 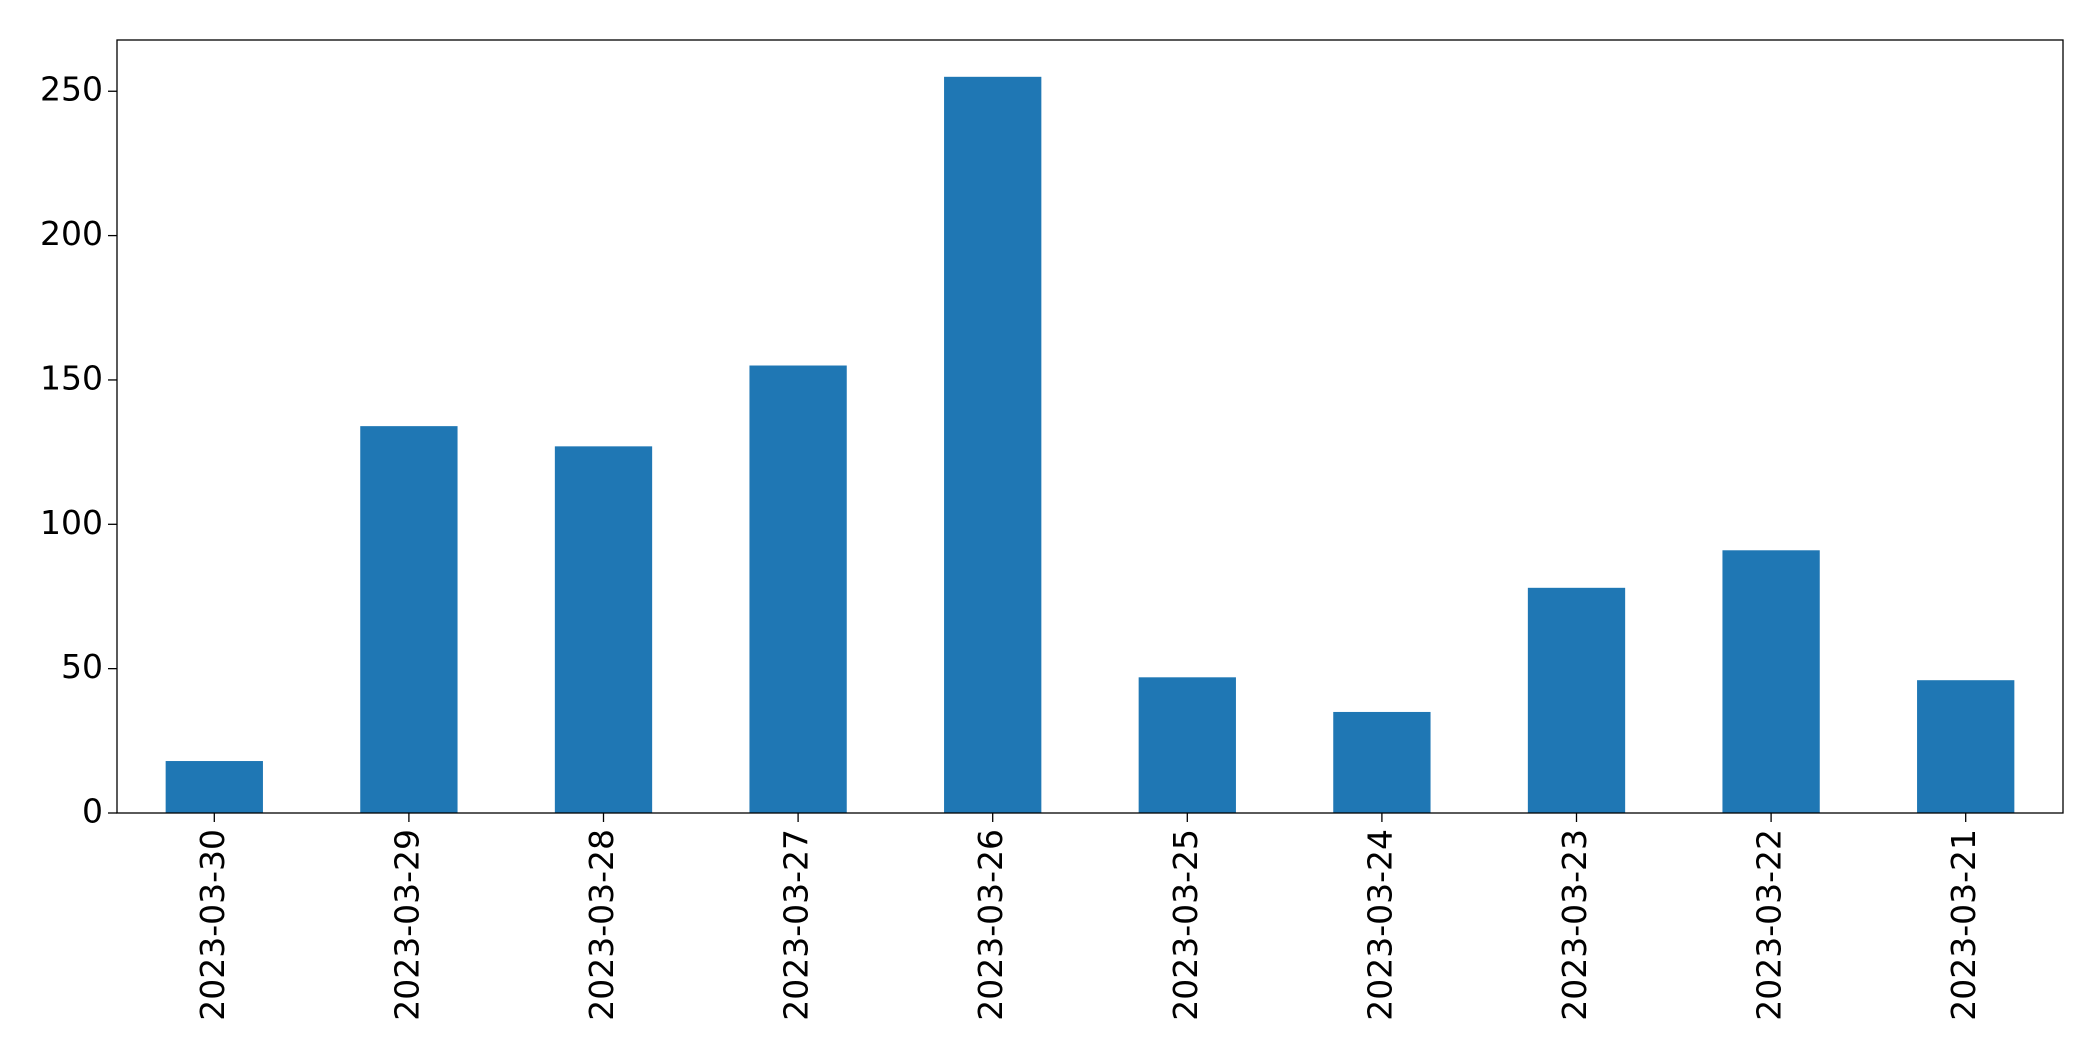 What do you see at coordinates (1185, 925) in the screenshot?
I see `x-tick-label: 2023-03-25` at bounding box center [1185, 925].